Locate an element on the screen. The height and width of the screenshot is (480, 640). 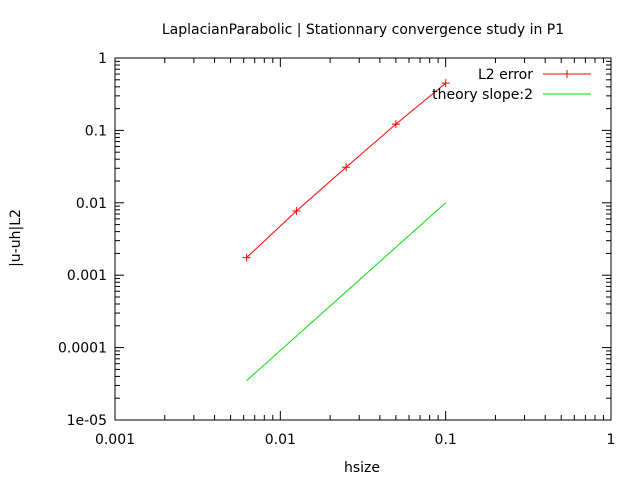
legend: L2 error theory slope:2 is located at coordinates (511, 85).